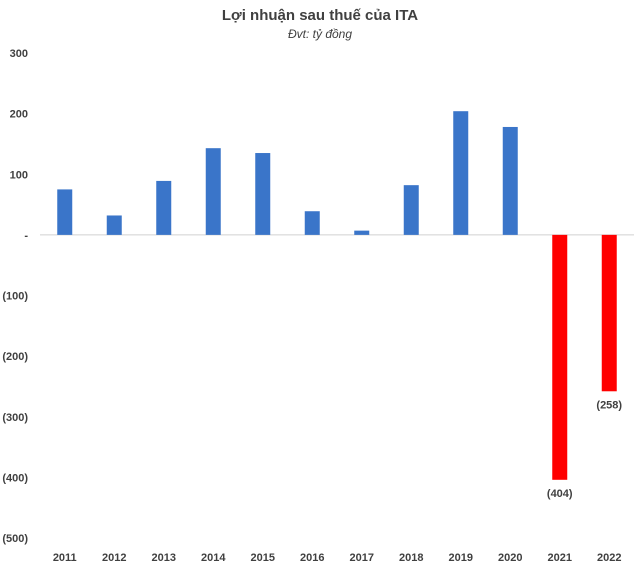  Describe the element at coordinates (510, 180) in the screenshot. I see `bar-2020` at that location.